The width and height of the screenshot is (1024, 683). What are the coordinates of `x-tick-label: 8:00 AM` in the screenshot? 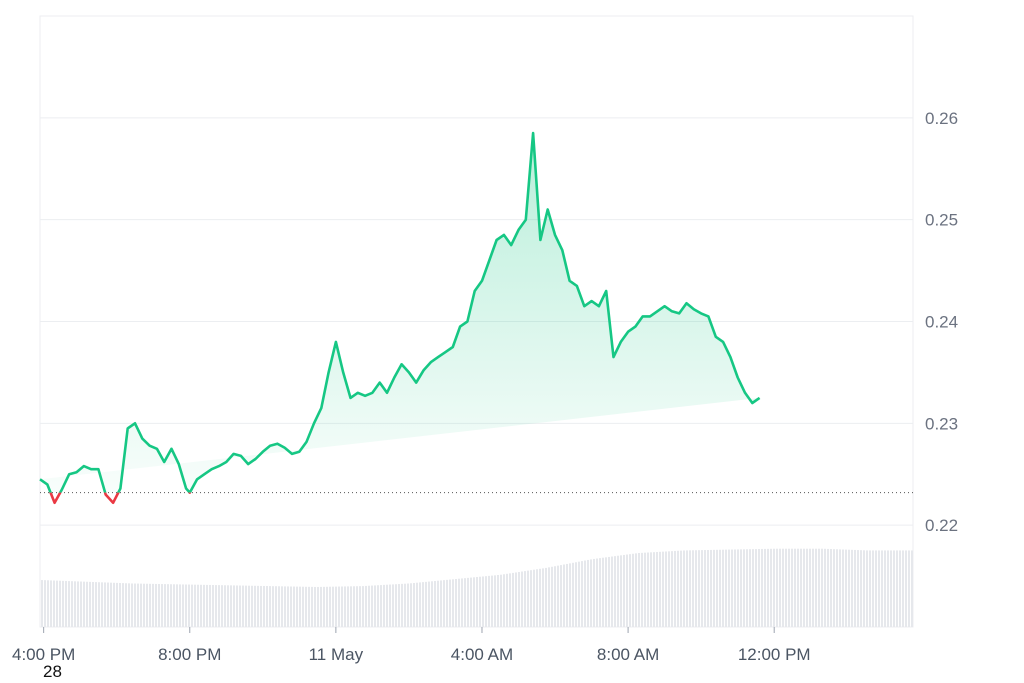 It's located at (628, 654).